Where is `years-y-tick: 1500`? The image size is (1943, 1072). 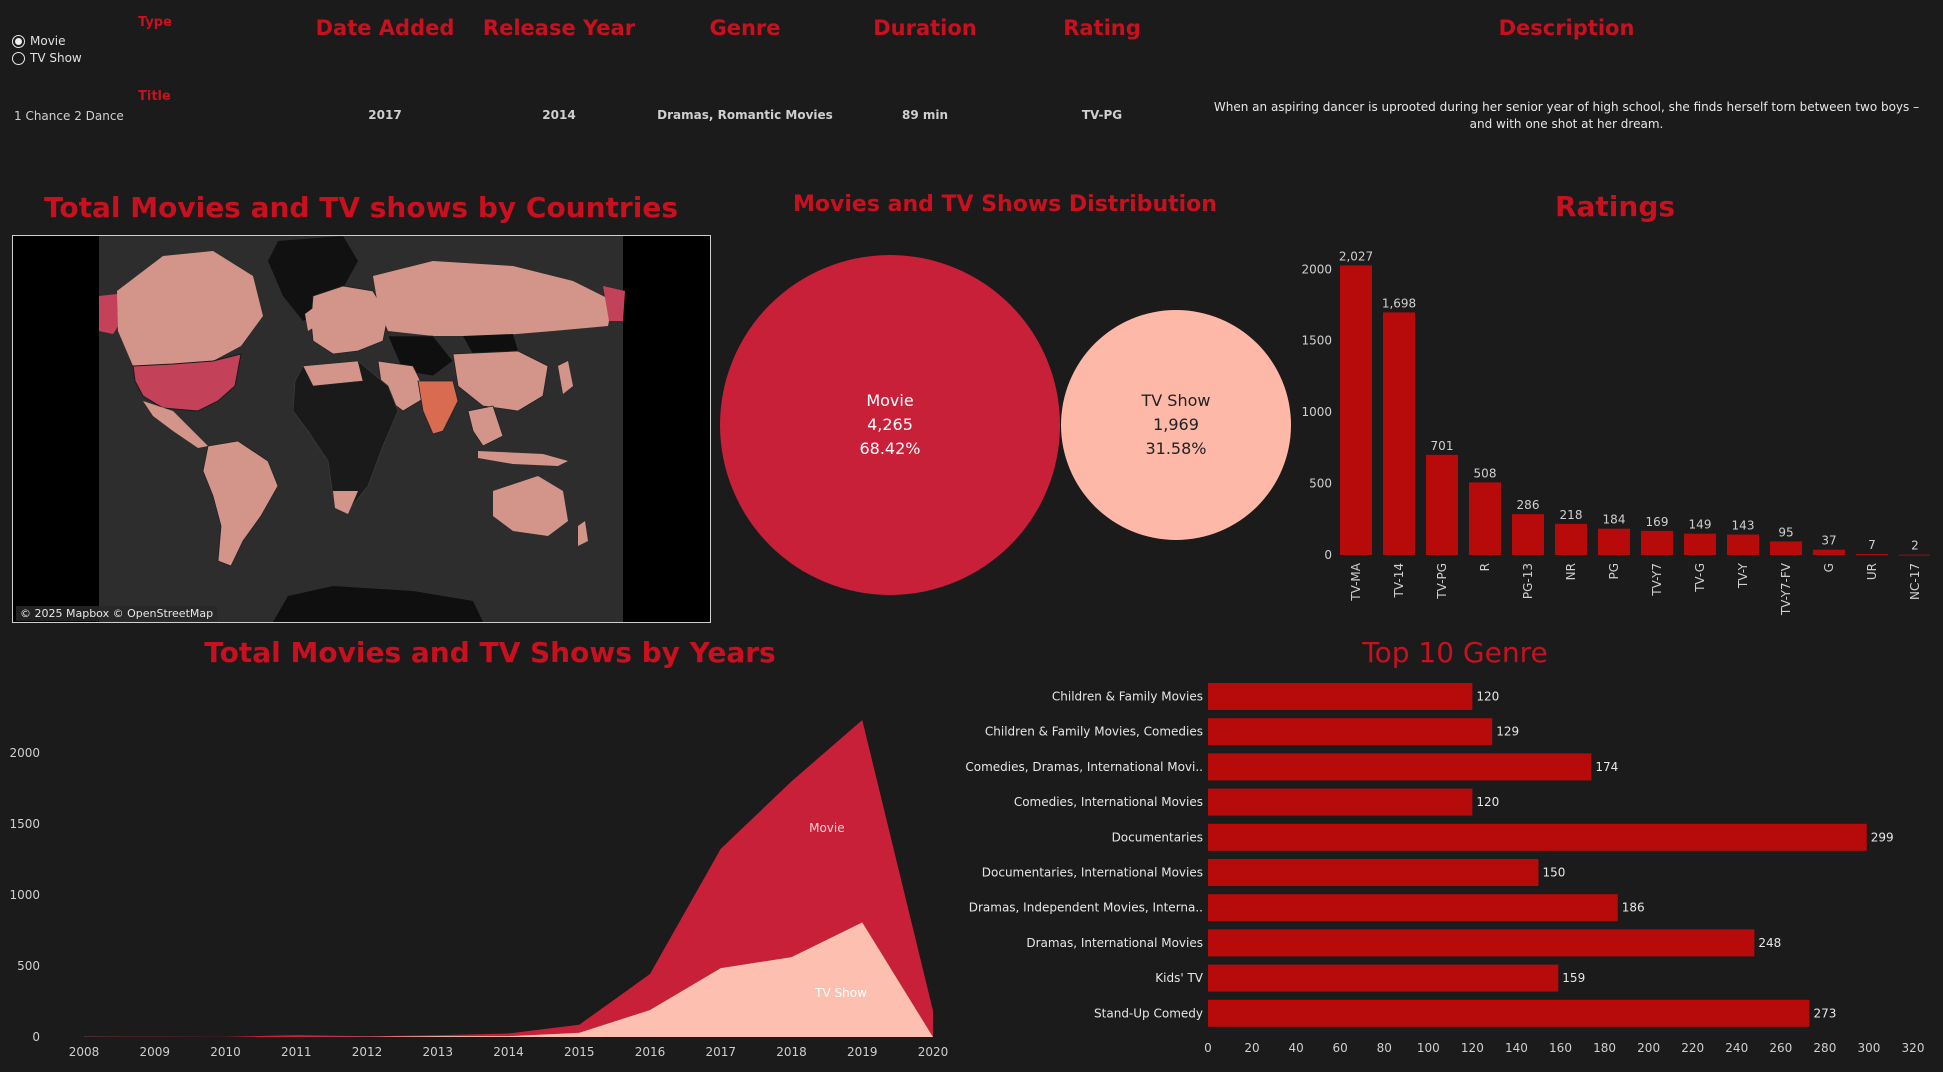 years-y-tick: 1500 is located at coordinates (24, 824).